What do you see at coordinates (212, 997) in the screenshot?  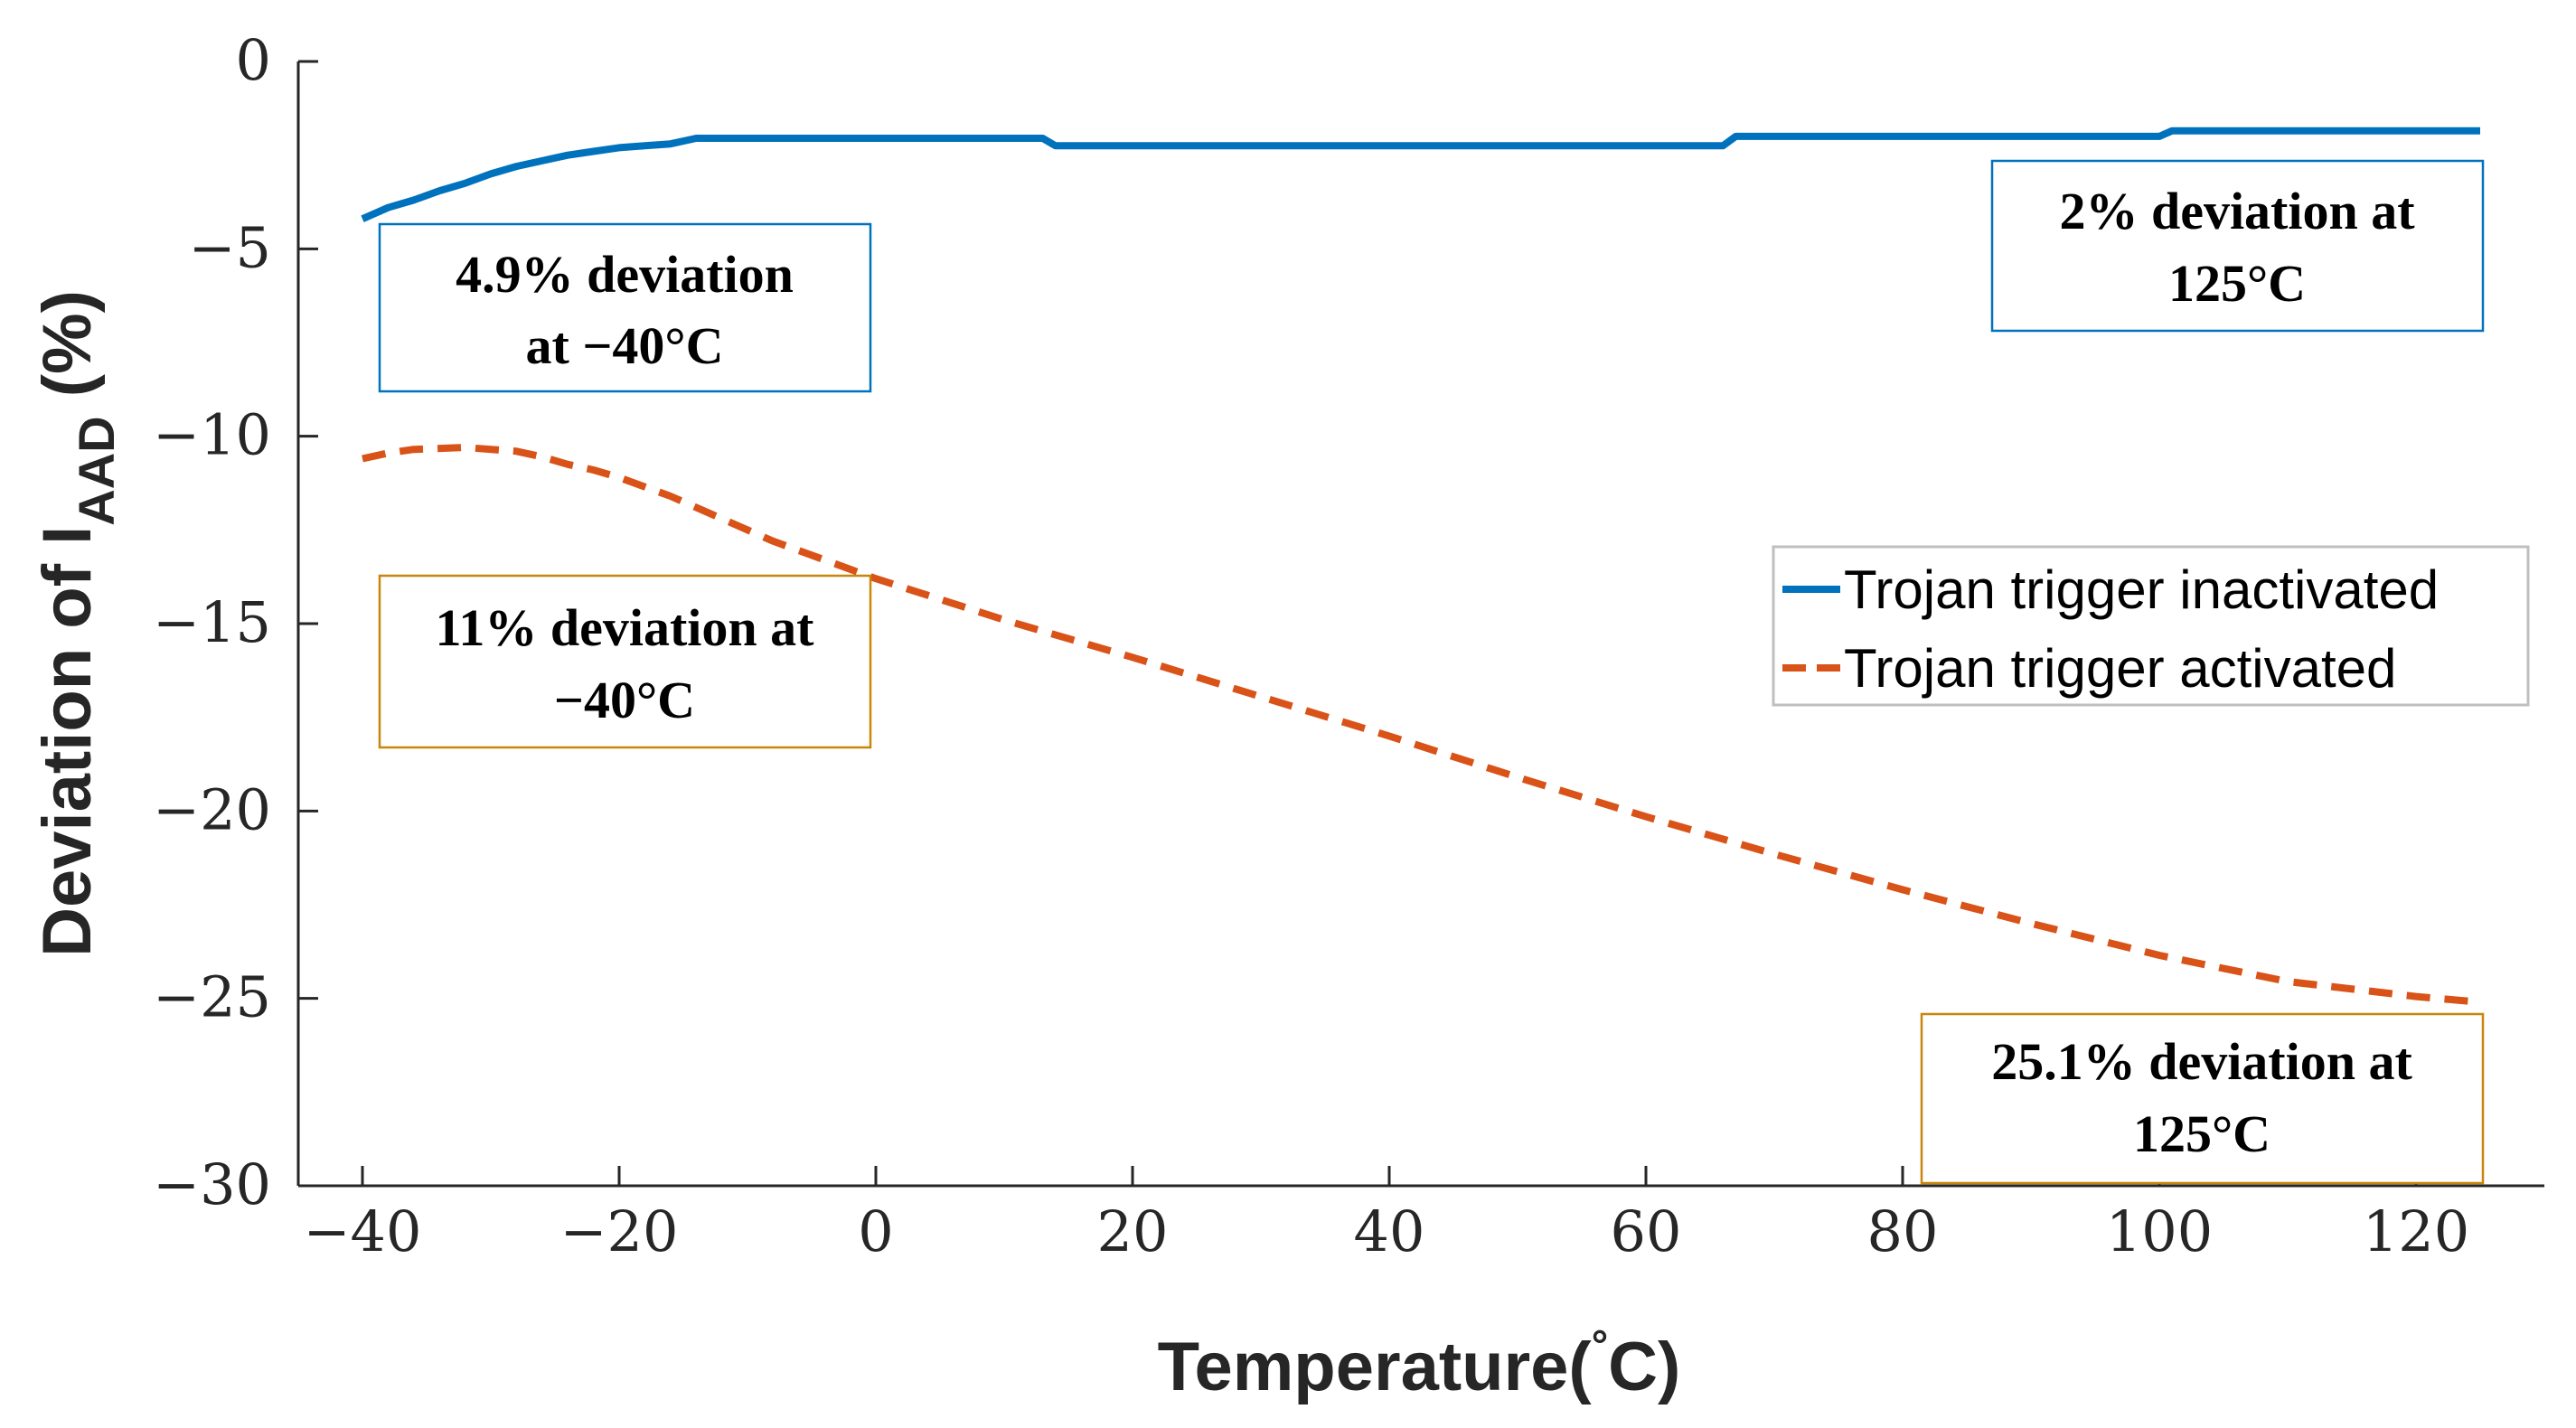 I see `y-tick-label: −25` at bounding box center [212, 997].